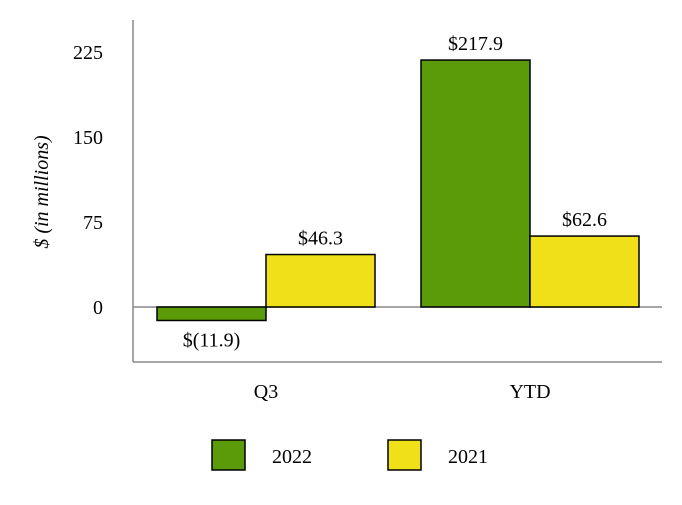  What do you see at coordinates (98, 308) in the screenshot?
I see `y-tick-label: 0` at bounding box center [98, 308].